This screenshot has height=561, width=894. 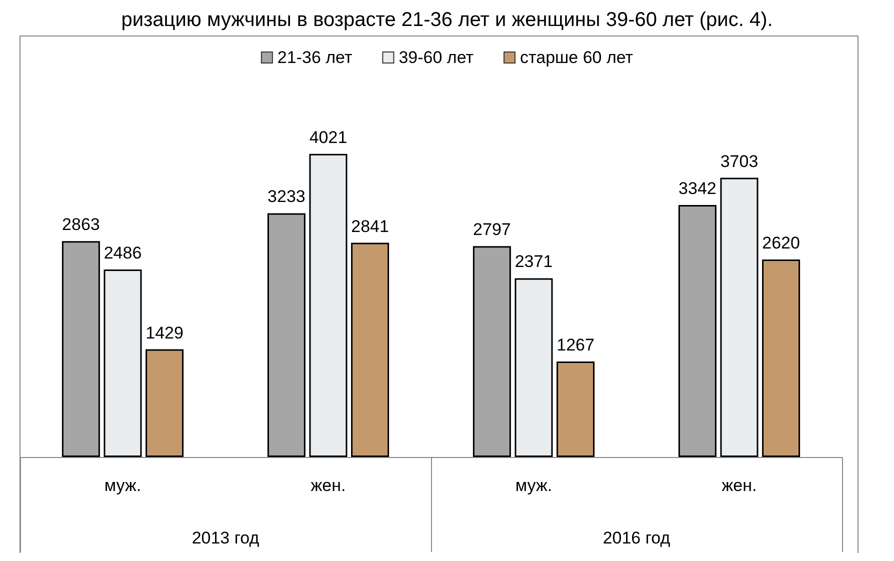 I want to click on data-label: 2486, so click(x=123, y=253).